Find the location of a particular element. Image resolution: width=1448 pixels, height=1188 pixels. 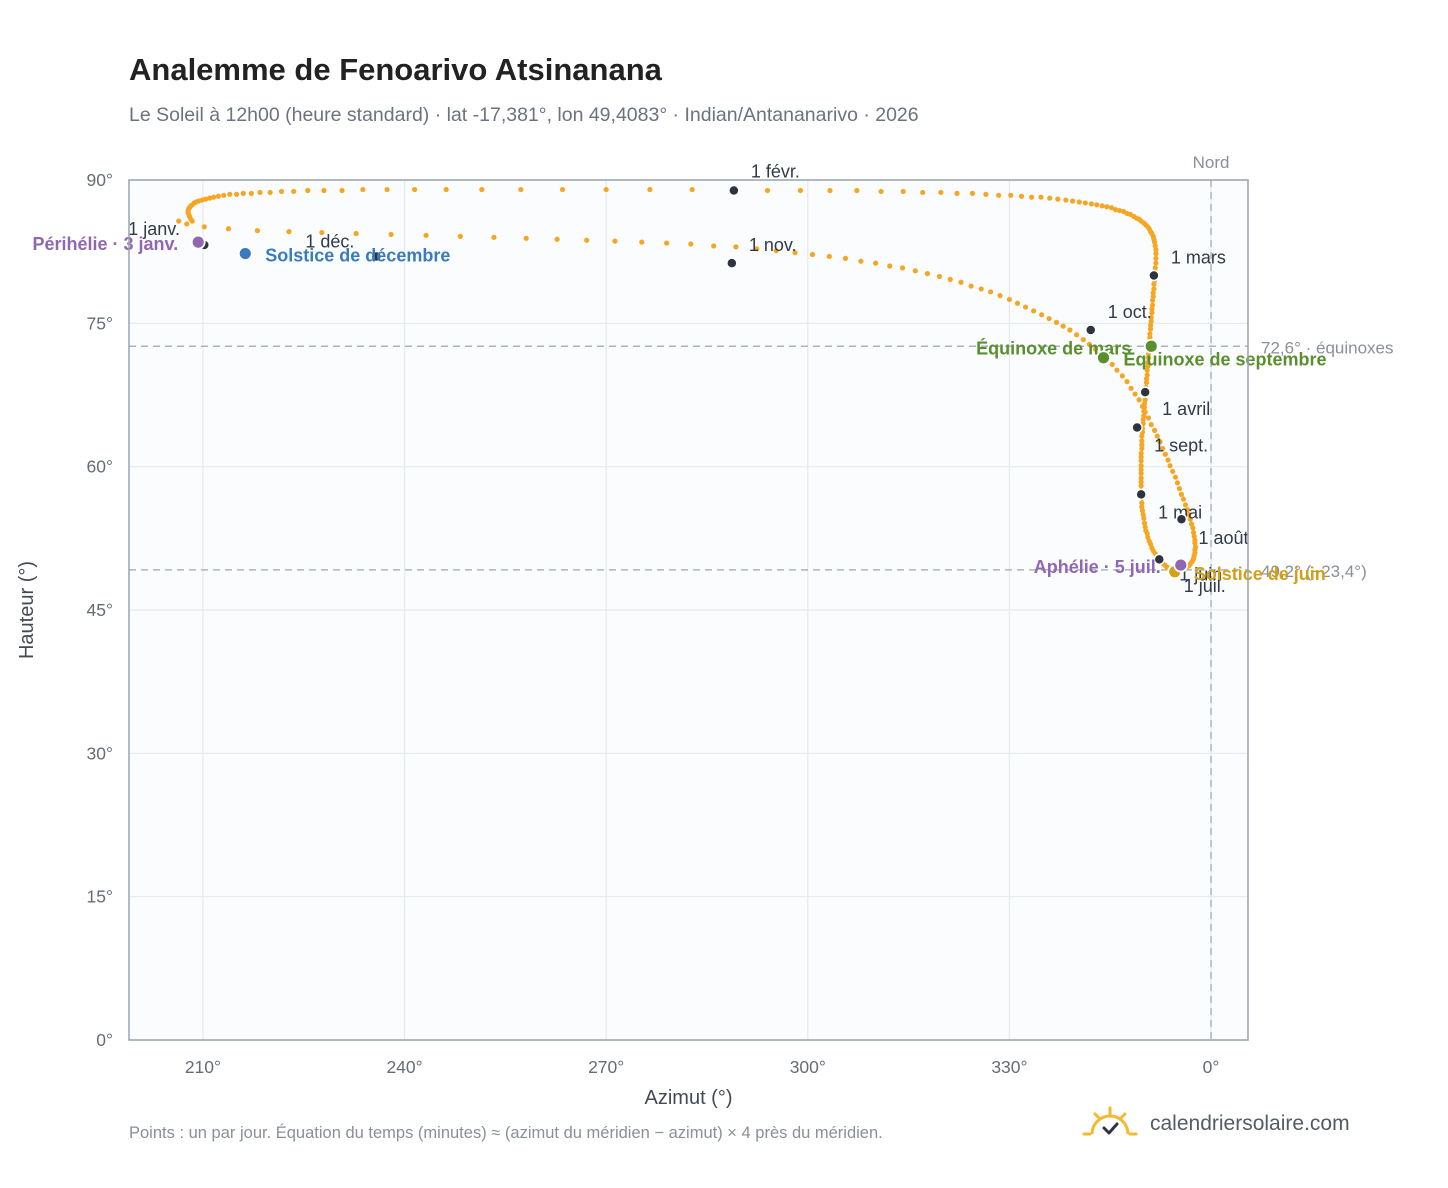

y-tick-label: 75° is located at coordinates (100, 323).